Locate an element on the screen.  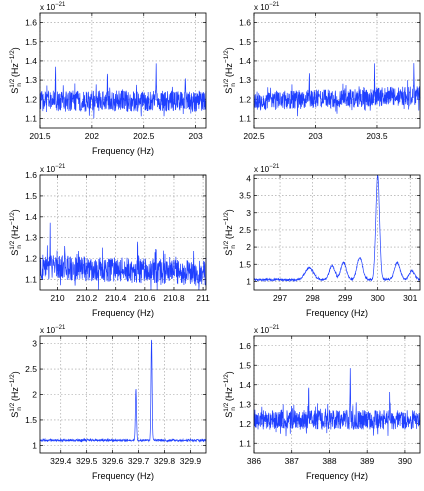
x-tick-label: 389 is located at coordinates (367, 461).